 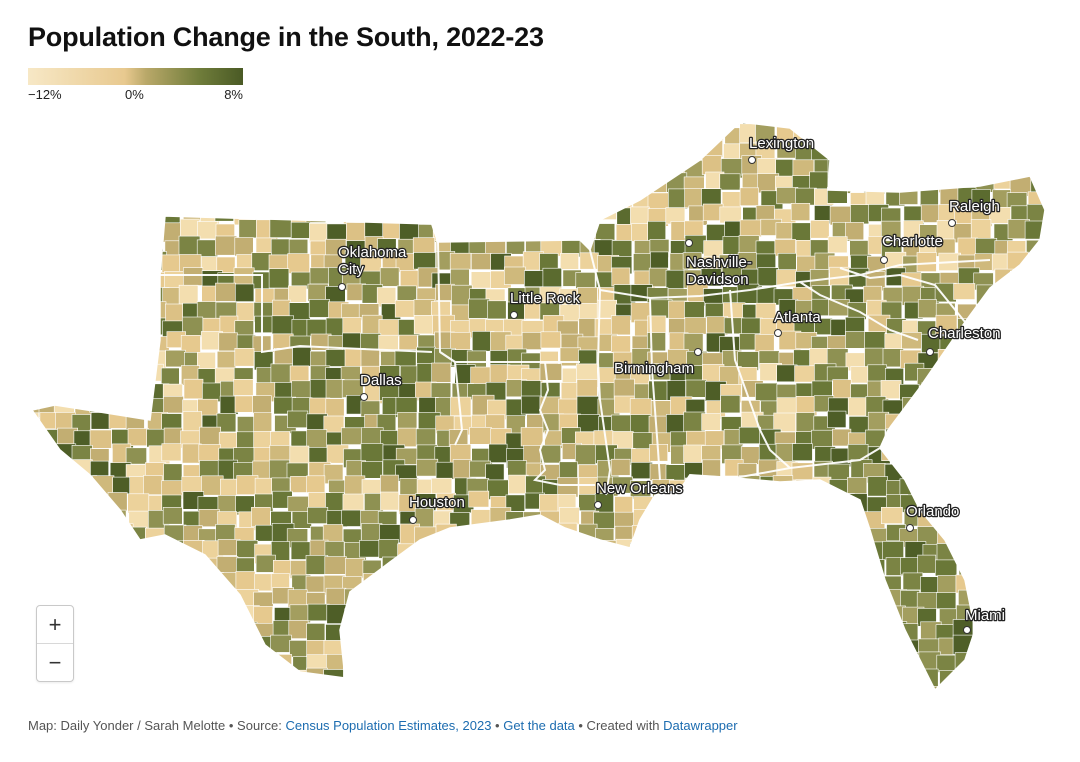 I want to click on datawrapper-link: Datawrapper, so click(x=700, y=725).